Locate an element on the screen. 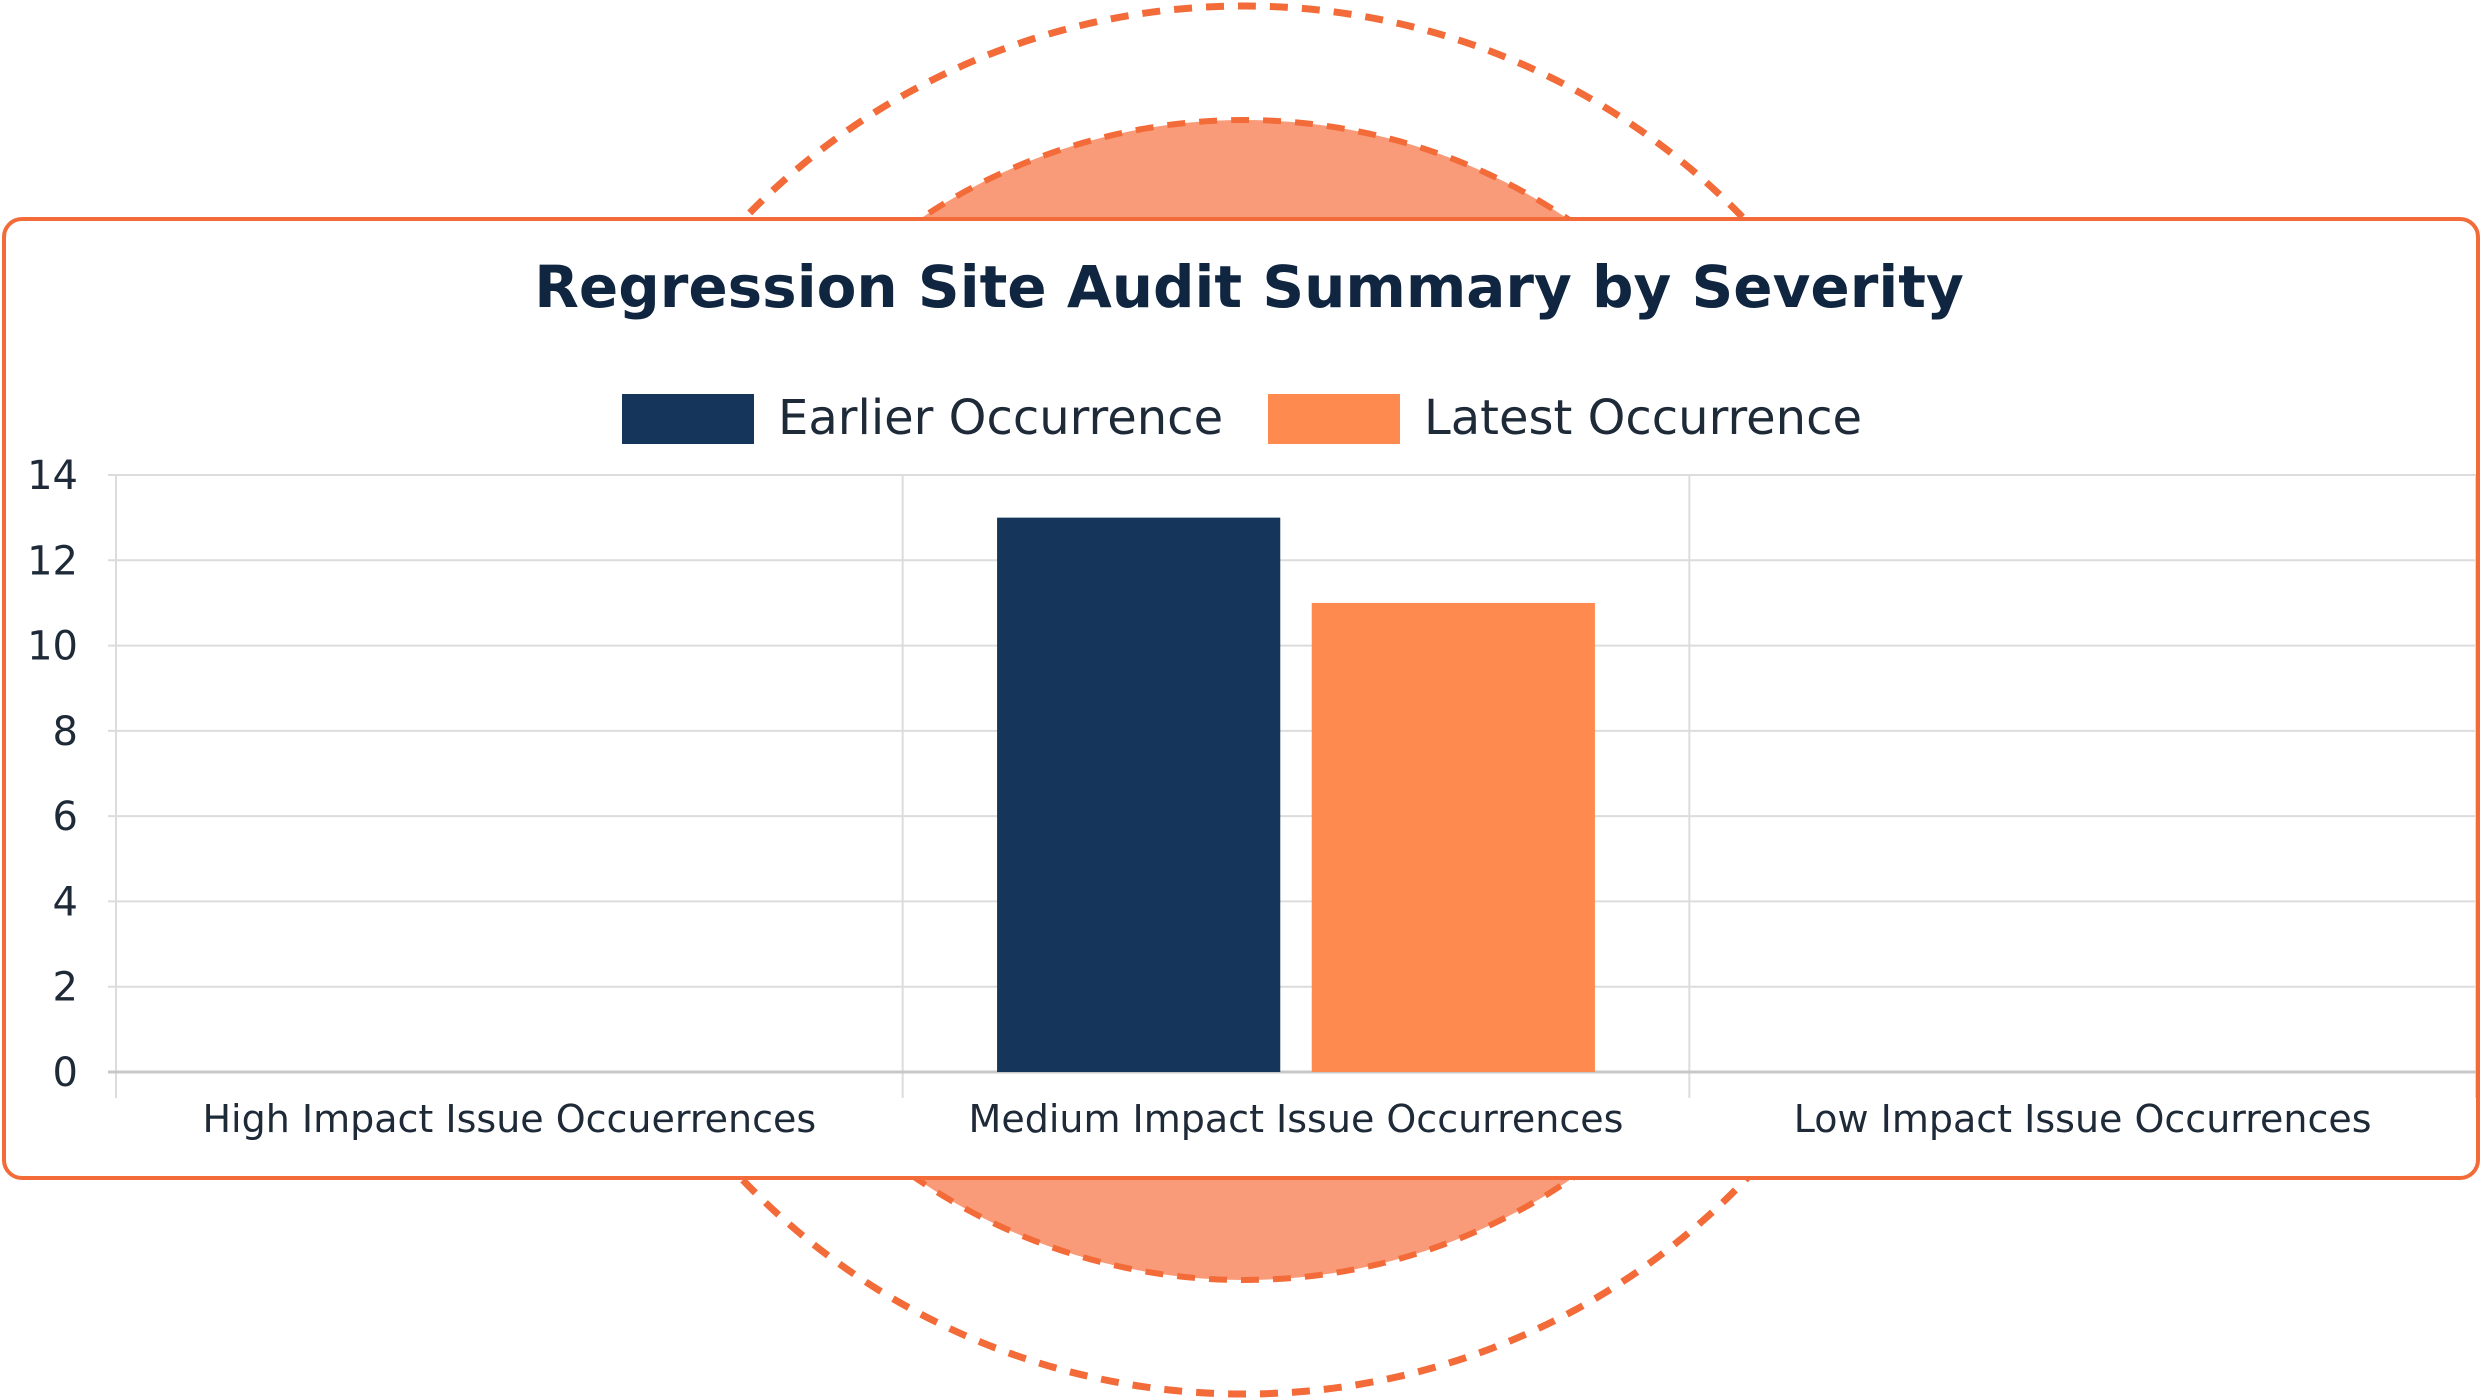 The width and height of the screenshot is (2488, 1400). y-tick-label: 12 is located at coordinates (52, 561).